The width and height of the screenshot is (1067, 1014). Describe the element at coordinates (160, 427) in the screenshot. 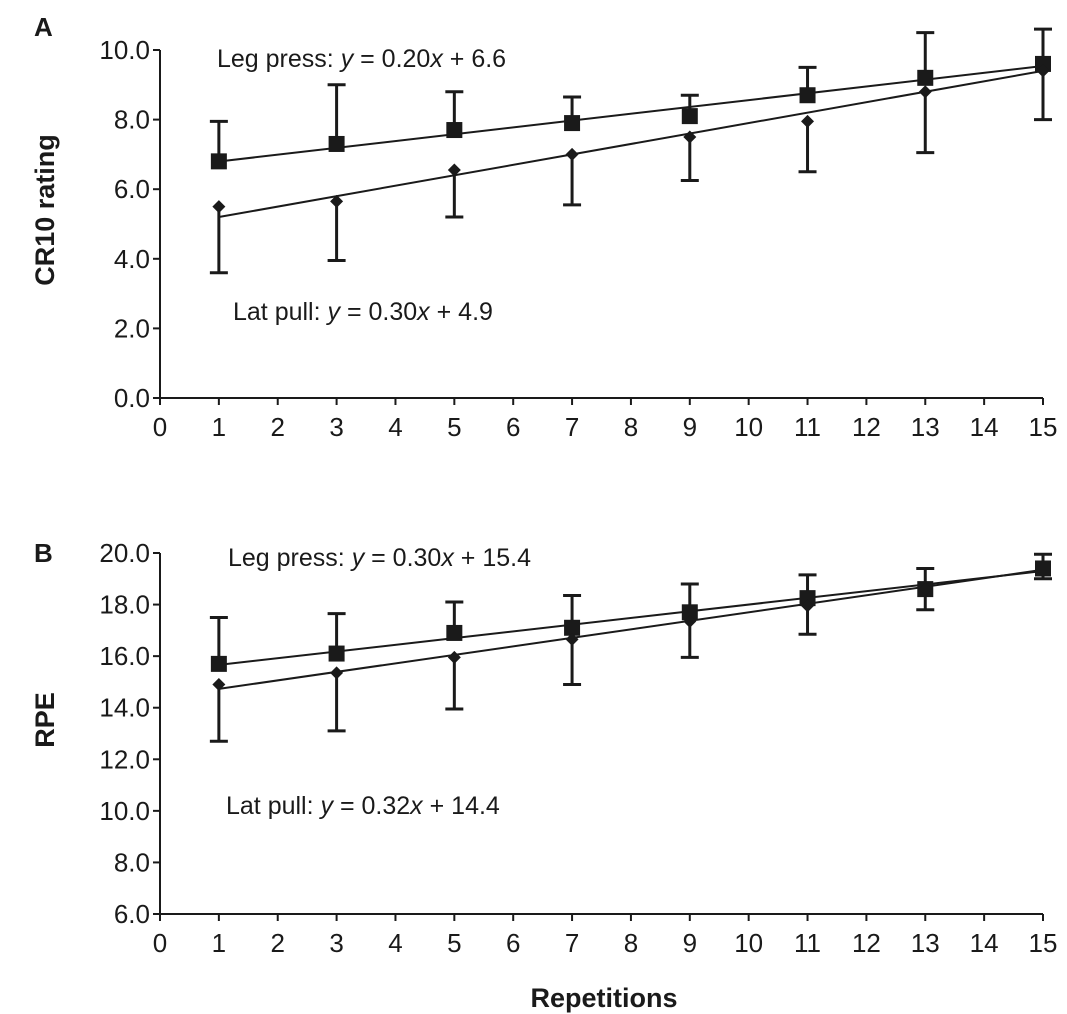

I see `panel-a-x-tick-label: 0` at that location.